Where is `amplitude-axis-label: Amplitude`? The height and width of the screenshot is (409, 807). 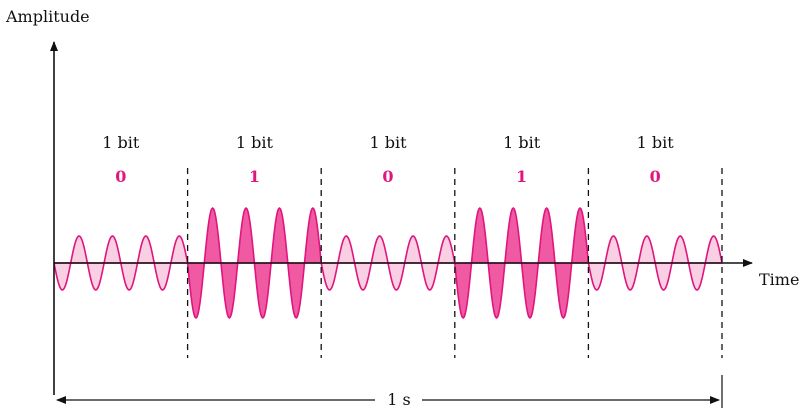
amplitude-axis-label: Amplitude is located at coordinates (47, 16).